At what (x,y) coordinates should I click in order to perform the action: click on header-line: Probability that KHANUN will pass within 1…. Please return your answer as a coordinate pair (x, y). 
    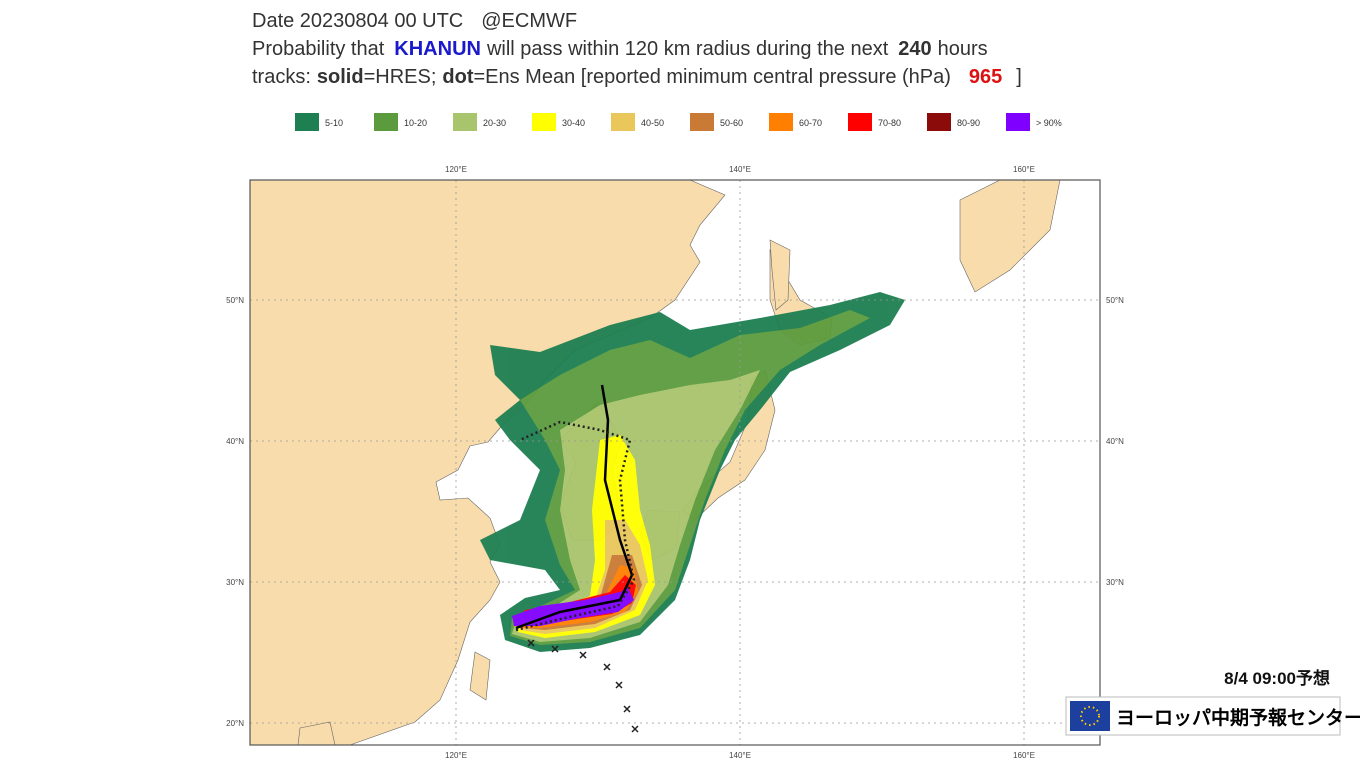
    Looking at the image, I should click on (620, 49).